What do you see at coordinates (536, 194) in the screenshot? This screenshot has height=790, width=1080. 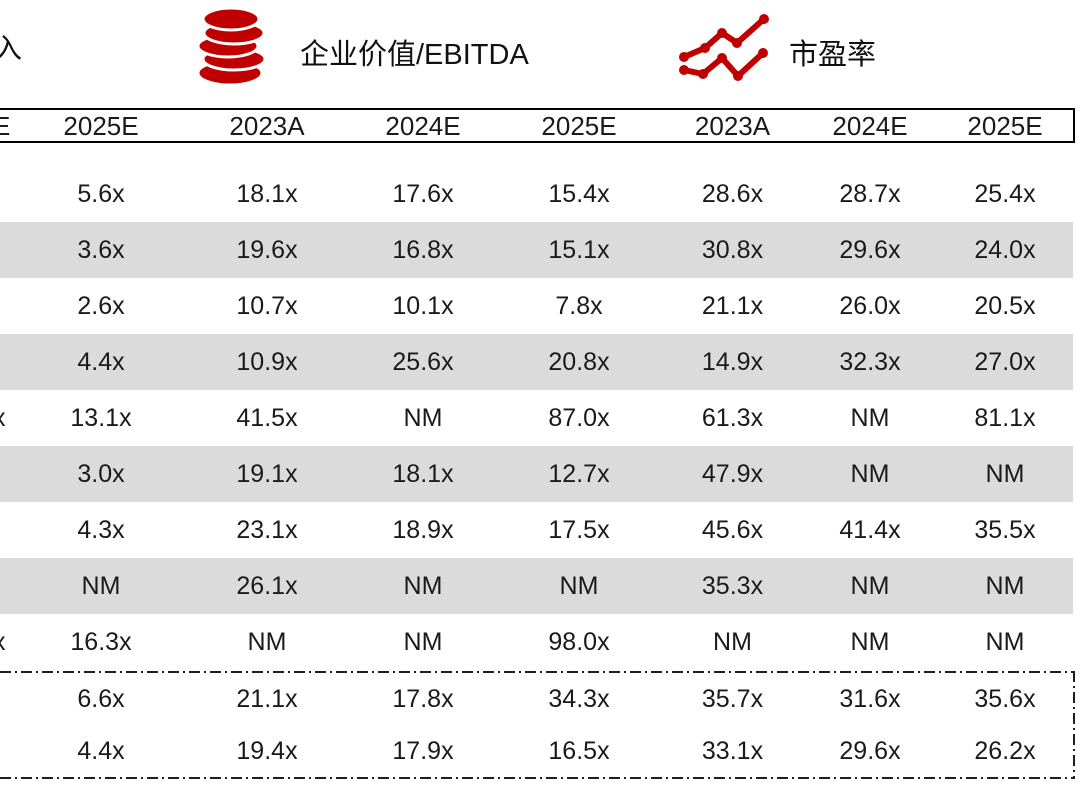 I see `table-row: 5.6x 18.1x 17.6x 15.4x 28.6x 28.7x 25.4x` at bounding box center [536, 194].